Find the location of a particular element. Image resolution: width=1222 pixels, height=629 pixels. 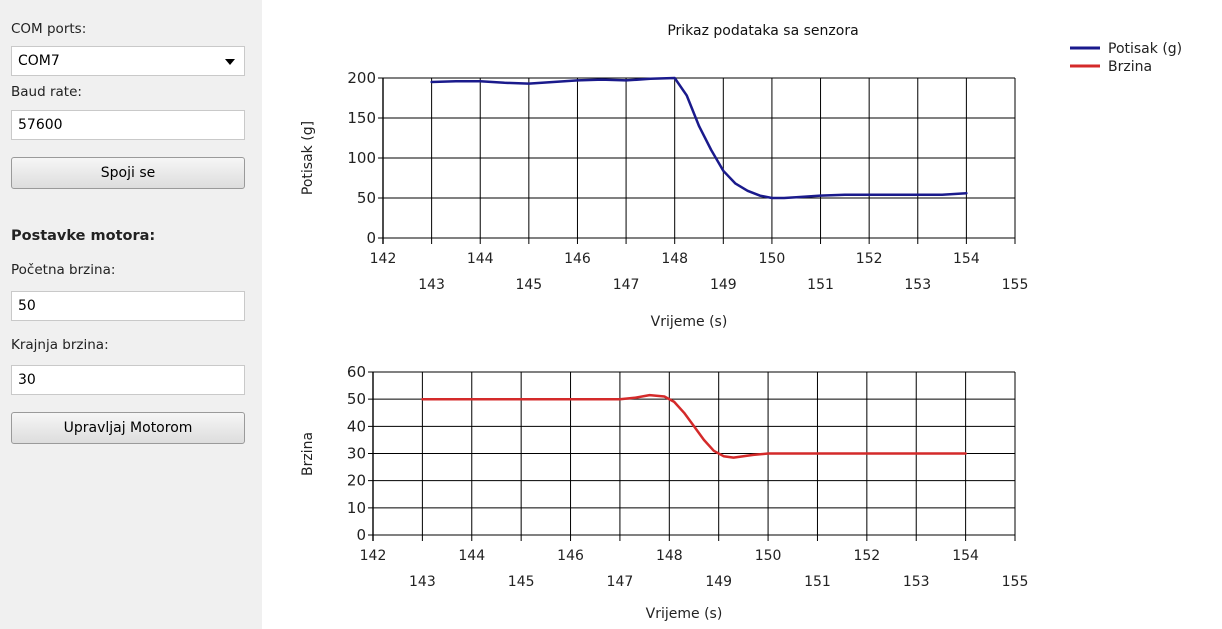

y-tick-label: 60 is located at coordinates (356, 372).